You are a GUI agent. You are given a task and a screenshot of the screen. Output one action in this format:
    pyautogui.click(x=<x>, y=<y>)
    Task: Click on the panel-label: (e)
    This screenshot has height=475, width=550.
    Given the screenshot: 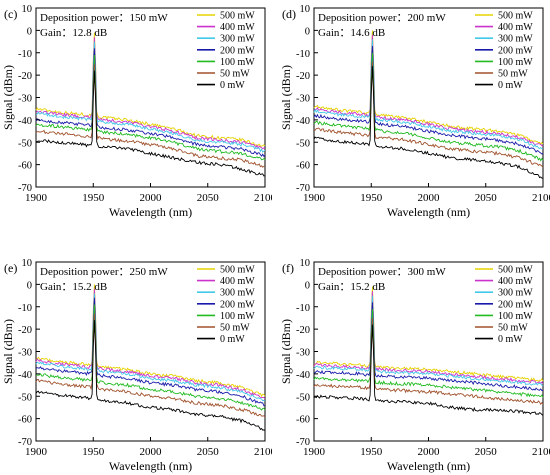 What is the action you would take?
    pyautogui.click(x=10, y=268)
    